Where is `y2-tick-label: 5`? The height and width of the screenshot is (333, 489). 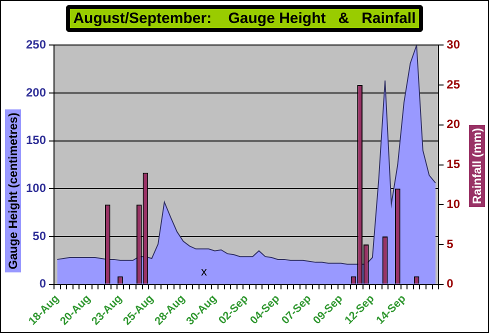 y2-tick-label: 5 is located at coordinates (450, 243).